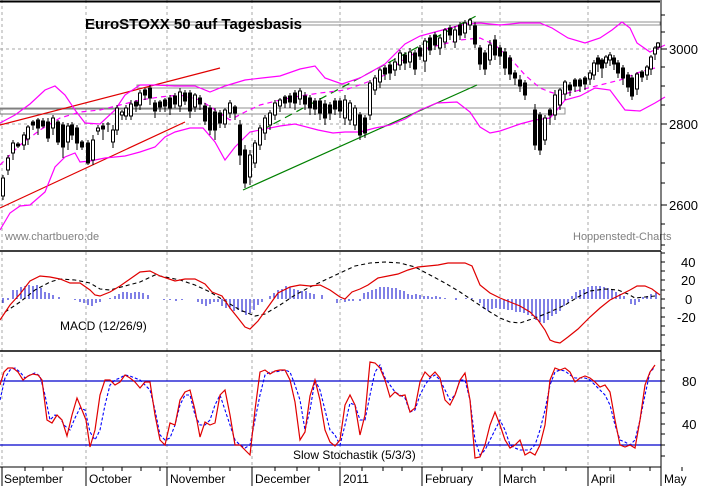 The image size is (723, 486). I want to click on green-trend-channel, so click(360, 103).